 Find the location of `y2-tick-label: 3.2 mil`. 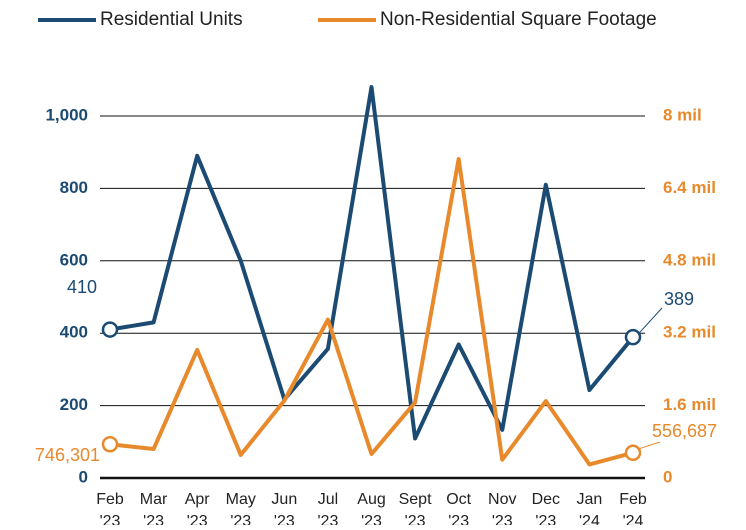

y2-tick-label: 3.2 mil is located at coordinates (689, 332).